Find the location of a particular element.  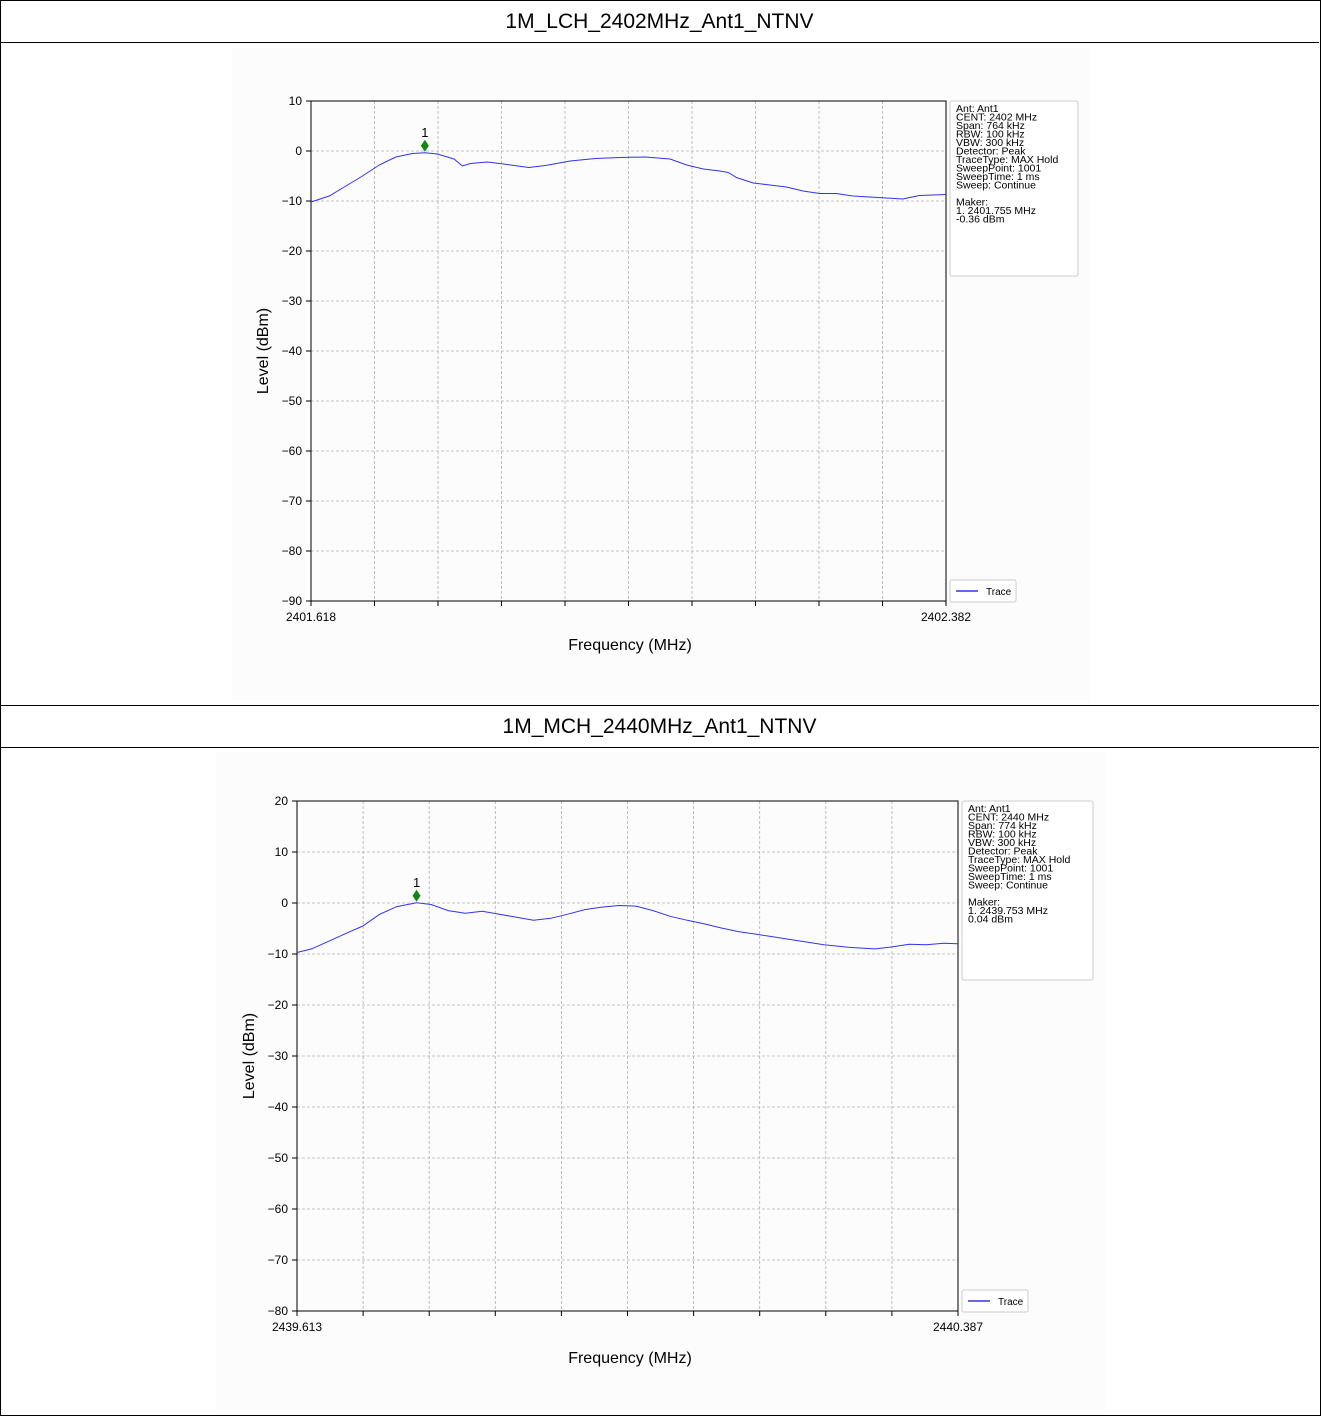

chart-1-marker-label: 1 is located at coordinates (424, 132).